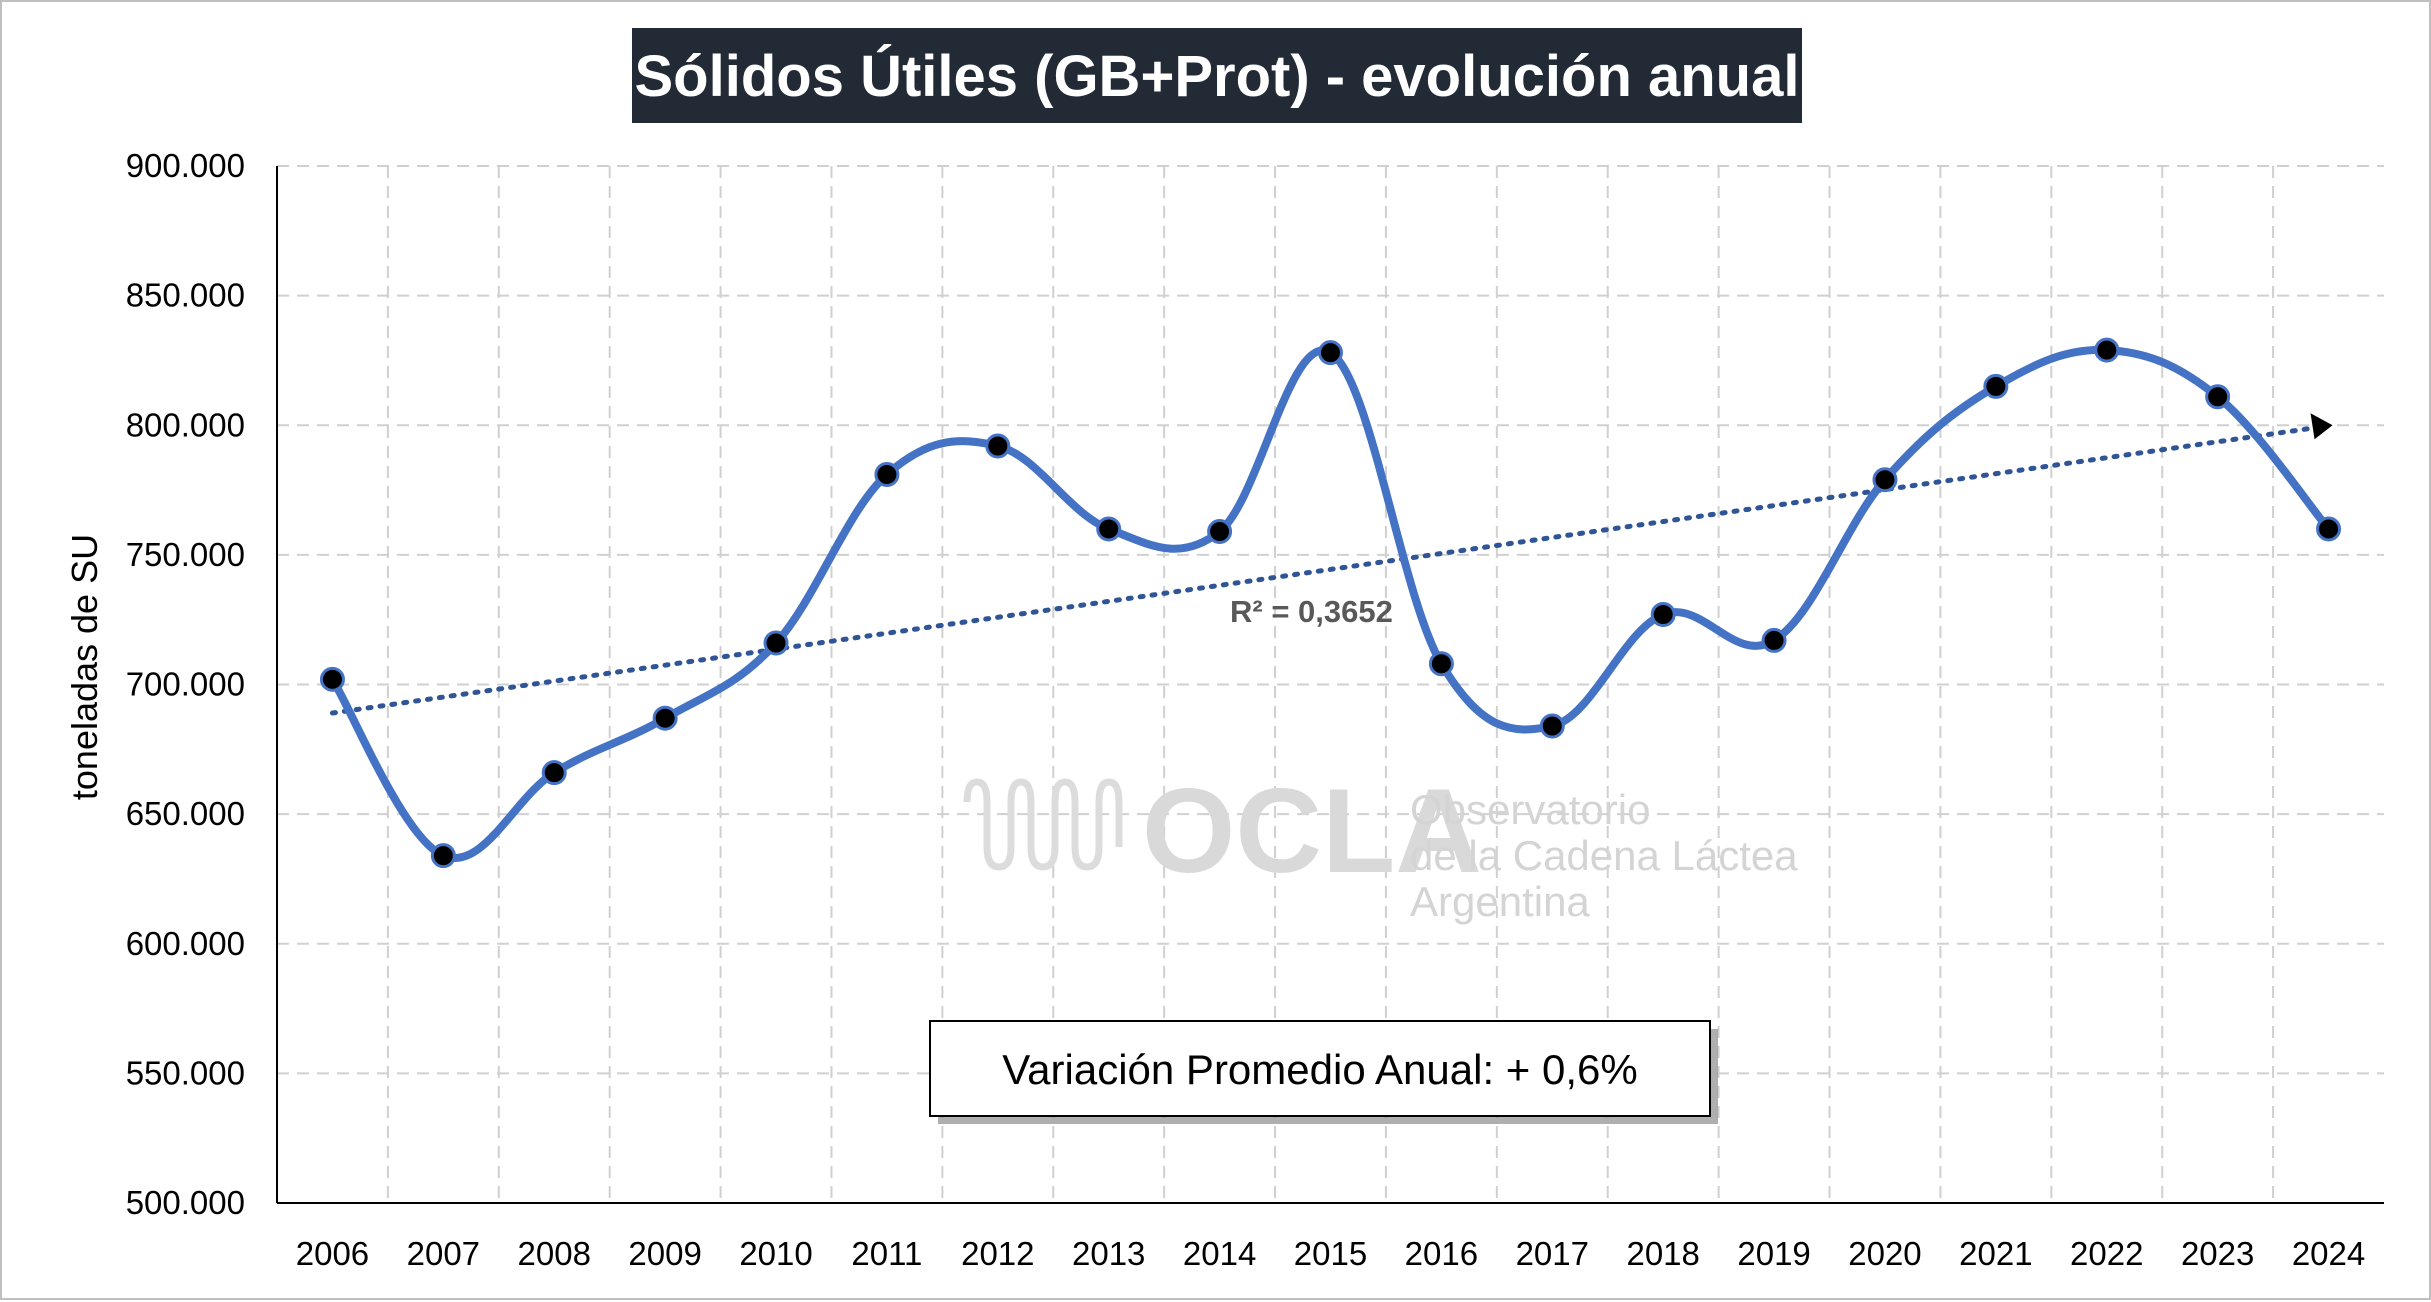  What do you see at coordinates (664, 1253) in the screenshot?
I see `x-tick-label: 2009` at bounding box center [664, 1253].